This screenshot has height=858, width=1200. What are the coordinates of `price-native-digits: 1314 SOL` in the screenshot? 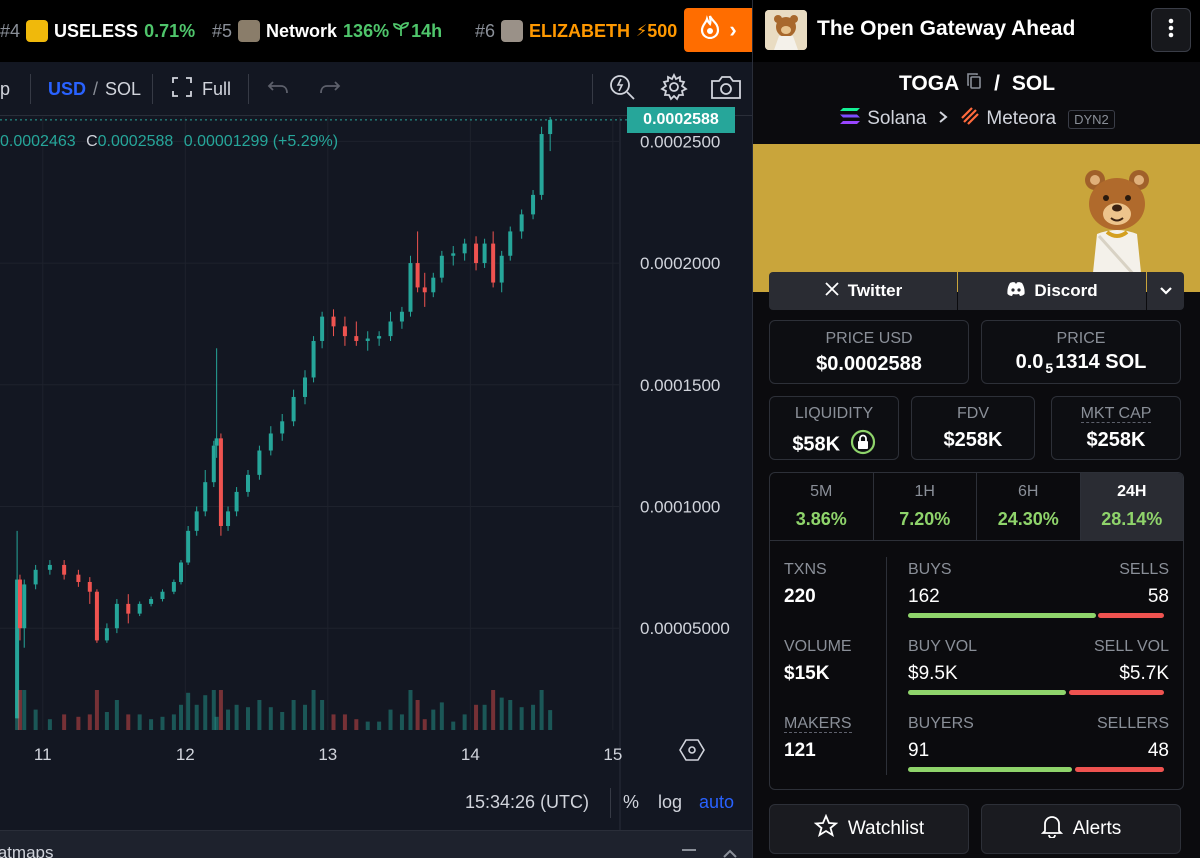 It's located at (1101, 362).